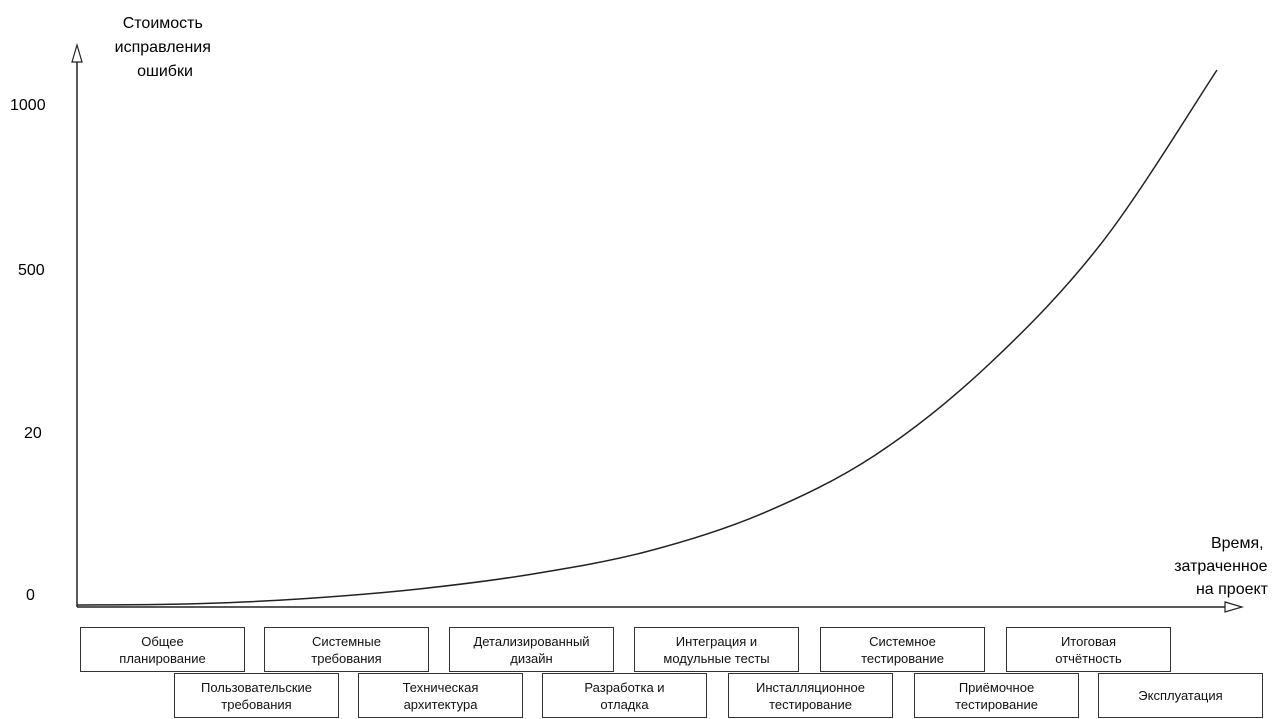 Image resolution: width=1280 pixels, height=719 pixels. Describe the element at coordinates (33, 433) in the screenshot. I see `y-tick-label: 20` at that location.